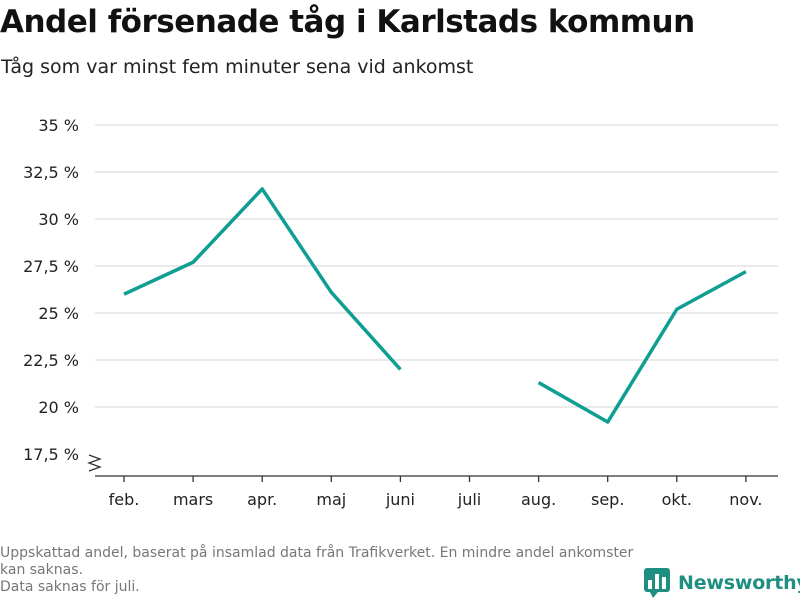  I want to click on y-tick-label: 25 %, so click(58, 313).